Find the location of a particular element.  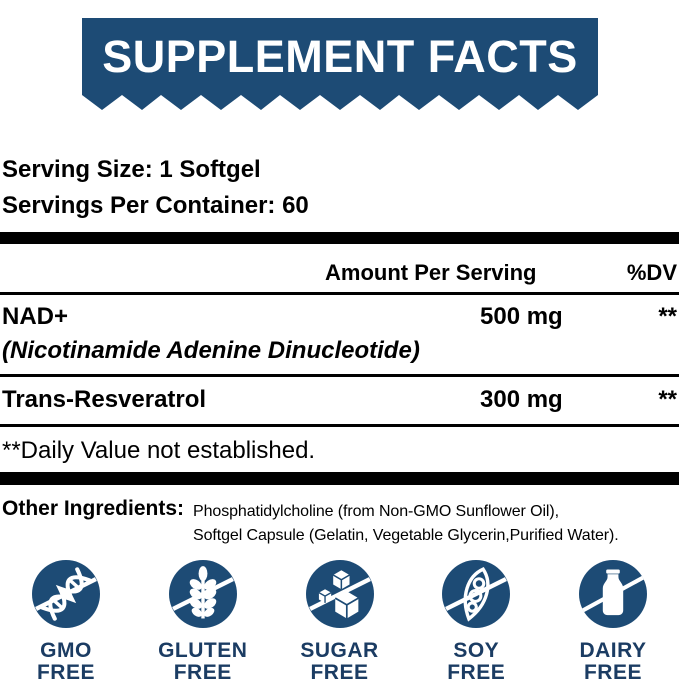

no-sugar-icon is located at coordinates (339, 594).